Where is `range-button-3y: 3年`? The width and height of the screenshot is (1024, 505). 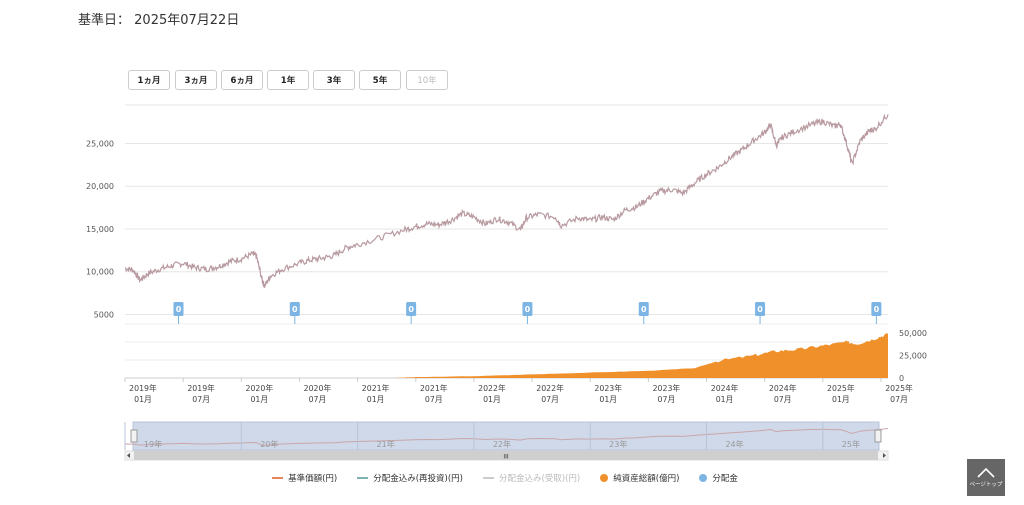
range-button-3y: 3年 is located at coordinates (334, 80).